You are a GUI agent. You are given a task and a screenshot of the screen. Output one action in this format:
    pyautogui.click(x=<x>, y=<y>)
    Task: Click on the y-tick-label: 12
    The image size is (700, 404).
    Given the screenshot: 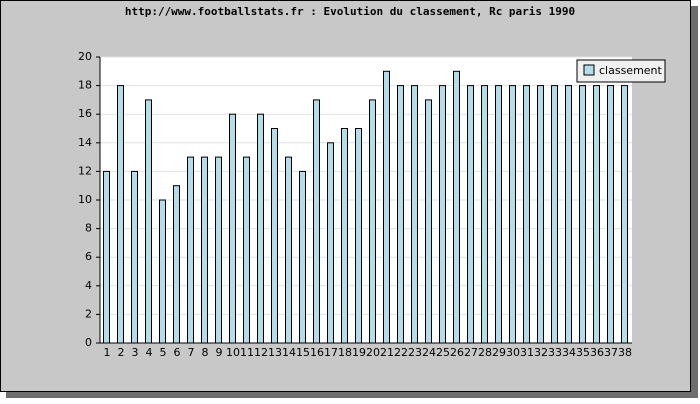 What is the action you would take?
    pyautogui.click(x=85, y=170)
    